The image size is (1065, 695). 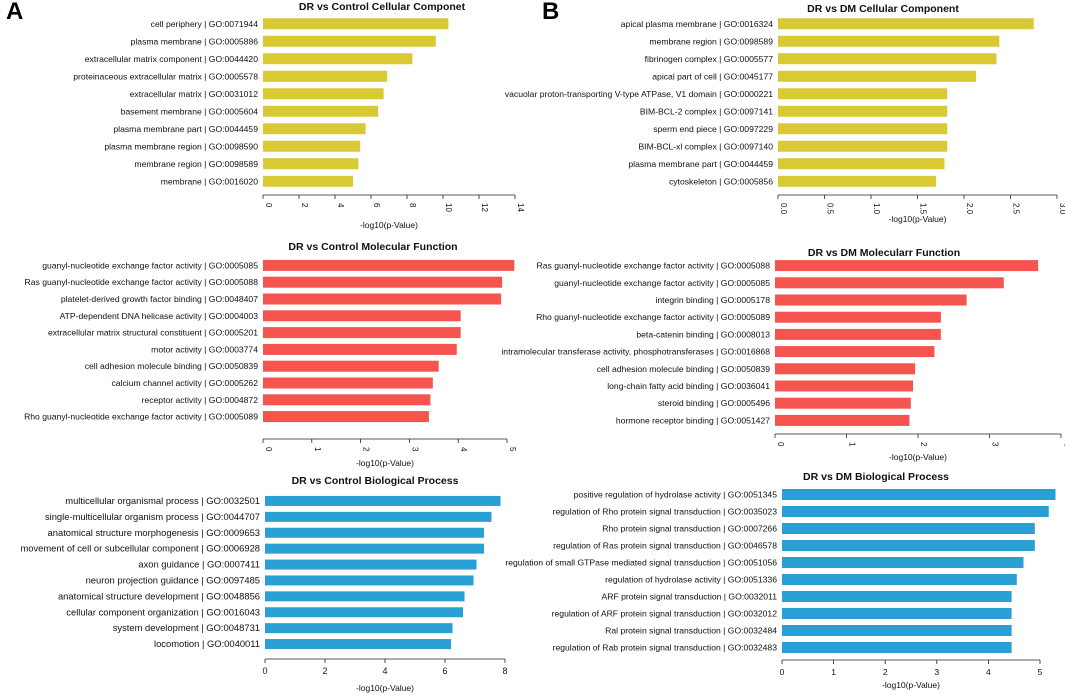 What do you see at coordinates (382, 7) in the screenshot?
I see `chart-title: DR vs Control Cellular Componet` at bounding box center [382, 7].